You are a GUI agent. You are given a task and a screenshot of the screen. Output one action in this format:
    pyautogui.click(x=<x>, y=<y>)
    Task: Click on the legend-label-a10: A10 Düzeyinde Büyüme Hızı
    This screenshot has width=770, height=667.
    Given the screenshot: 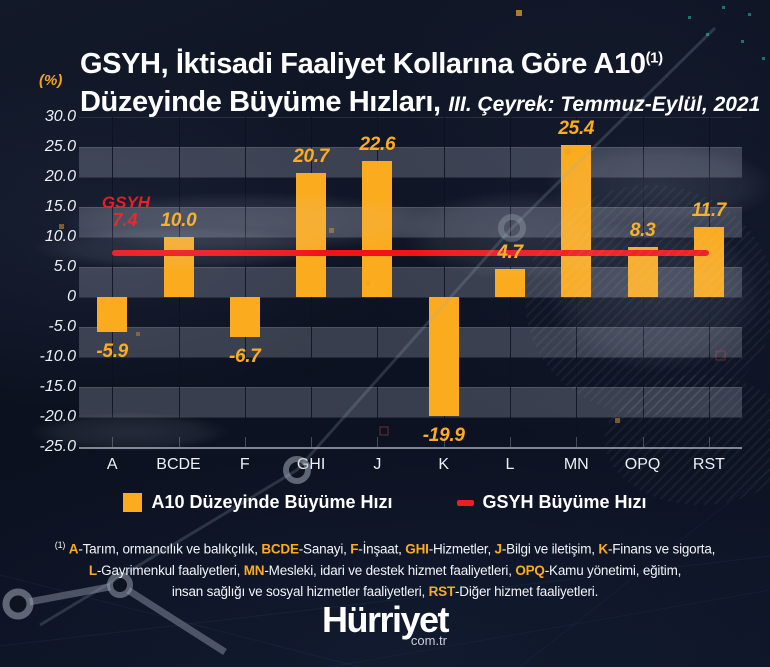 What is the action you would take?
    pyautogui.click(x=272, y=502)
    